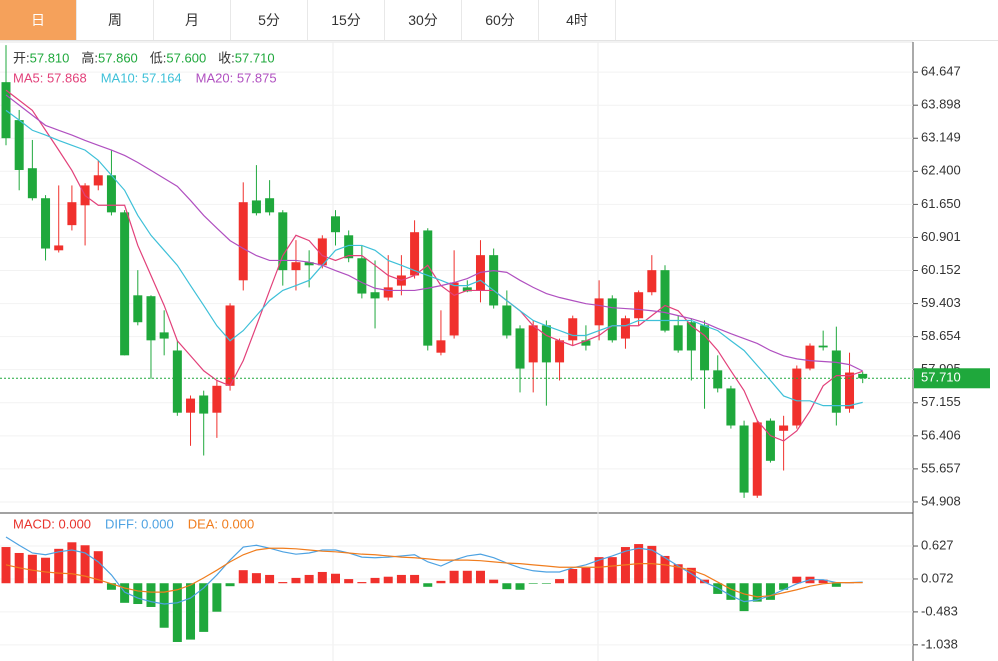 Image resolution: width=998 pixels, height=661 pixels. I want to click on y-tick-label: -1.038, so click(939, 643).